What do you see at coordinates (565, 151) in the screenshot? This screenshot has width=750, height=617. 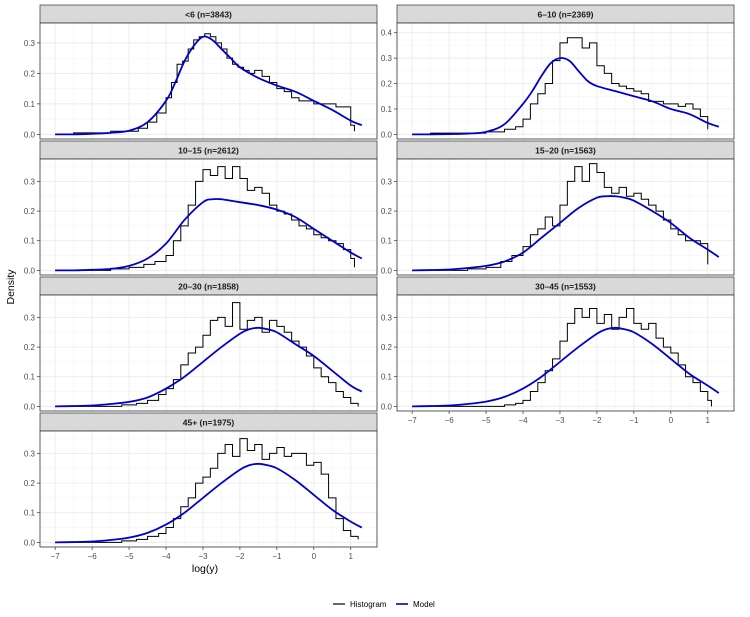 I see `facet-title: 15–20 (n=1563)` at bounding box center [565, 151].